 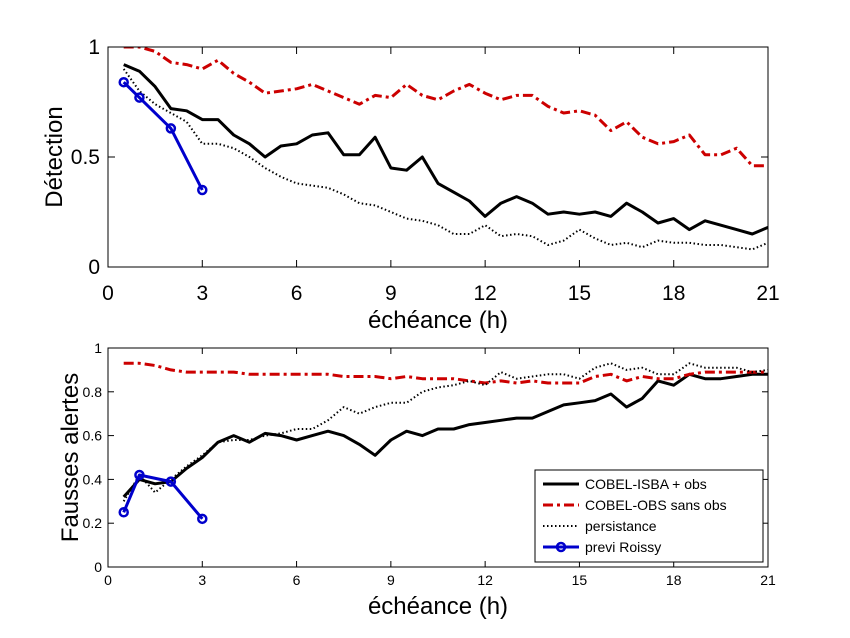 I want to click on y-axis-label: Détection, so click(x=54, y=156).